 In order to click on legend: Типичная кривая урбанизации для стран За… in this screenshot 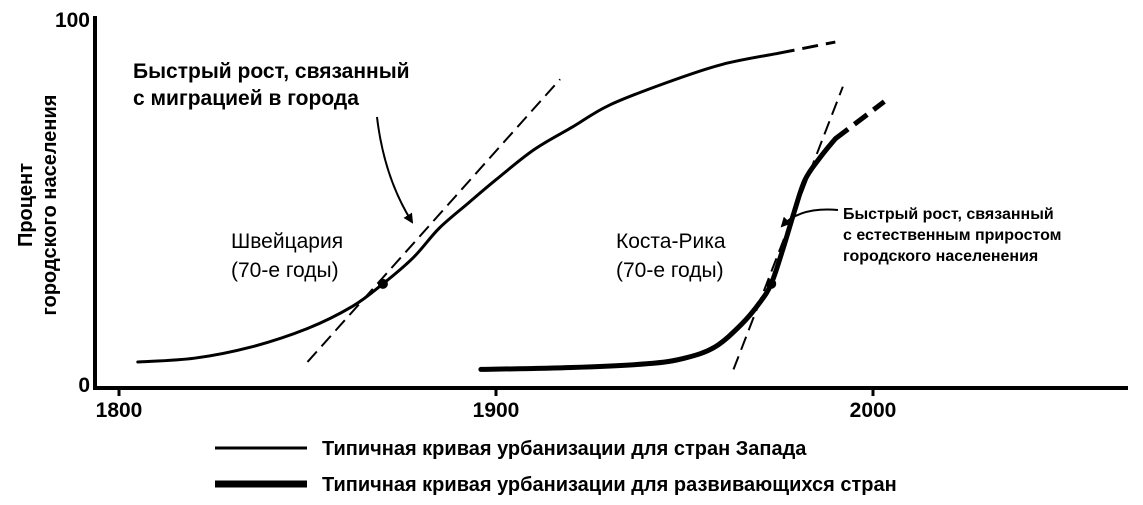, I will do `click(556, 467)`.